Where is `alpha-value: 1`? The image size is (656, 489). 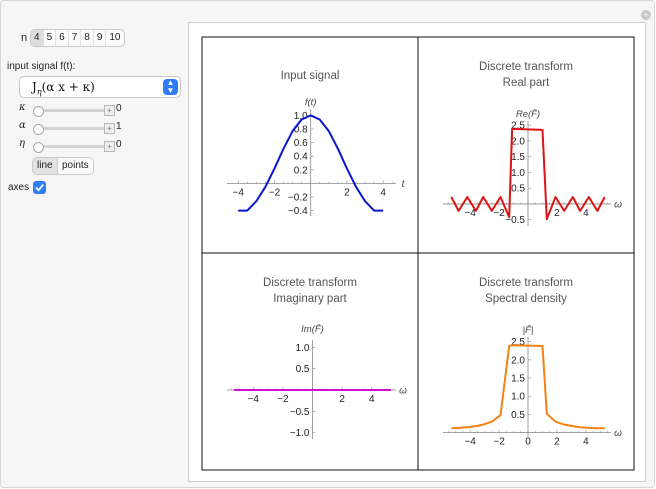 alpha-value: 1 is located at coordinates (119, 126).